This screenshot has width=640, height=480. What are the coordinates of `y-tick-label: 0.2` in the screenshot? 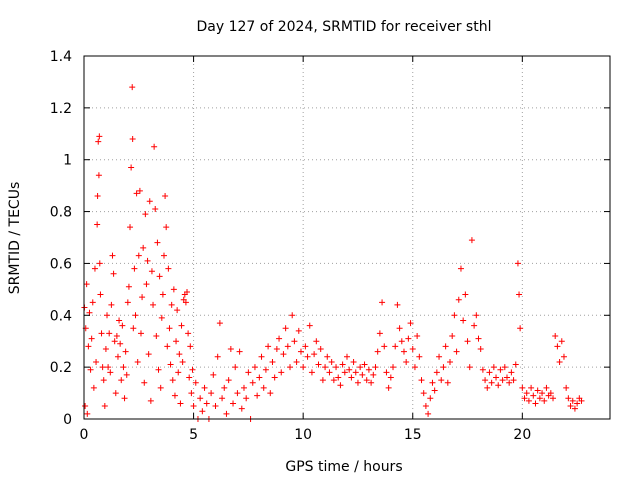 It's located at (61, 368).